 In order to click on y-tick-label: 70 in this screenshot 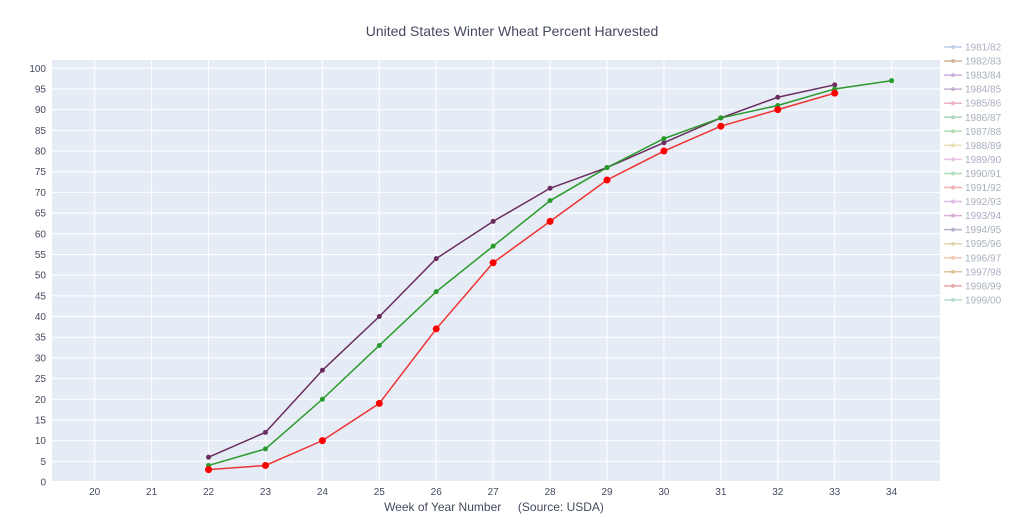, I will do `click(41, 193)`.